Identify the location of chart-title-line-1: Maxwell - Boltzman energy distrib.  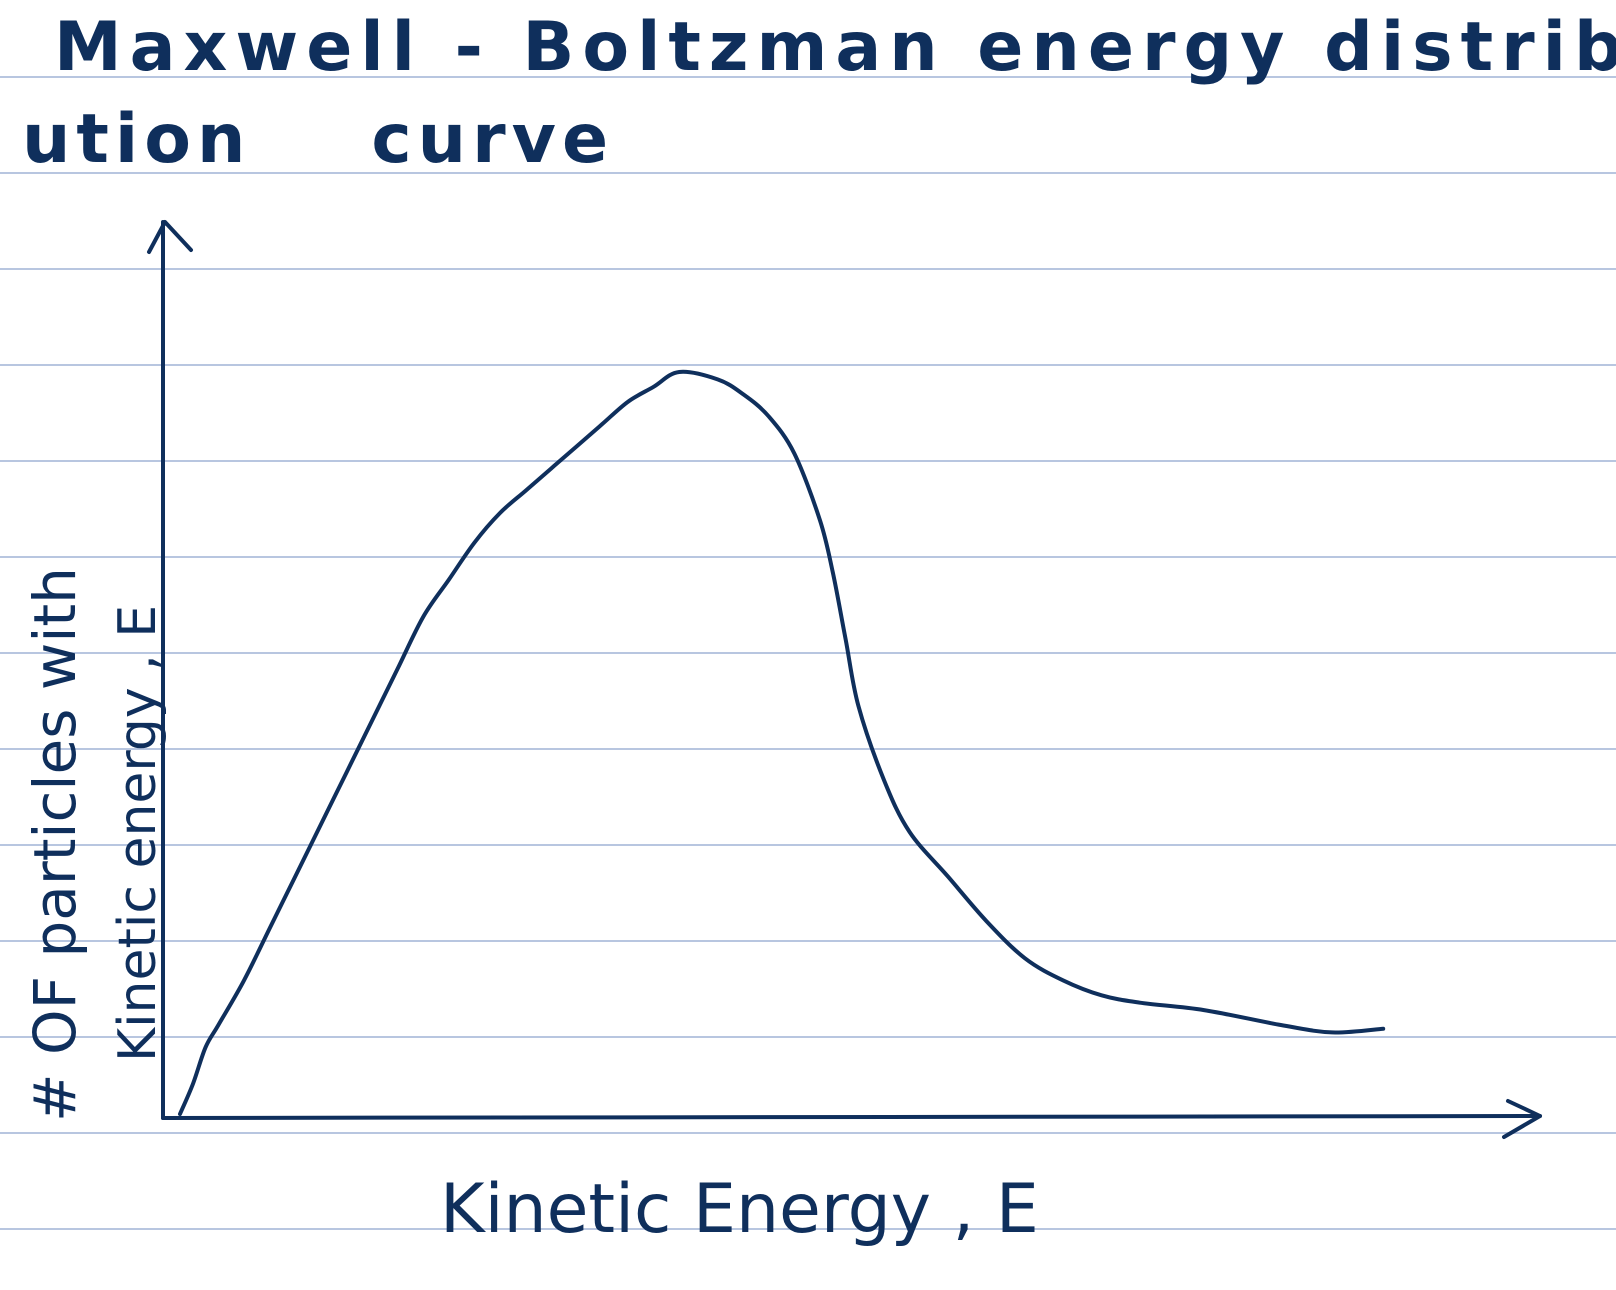
(835, 47).